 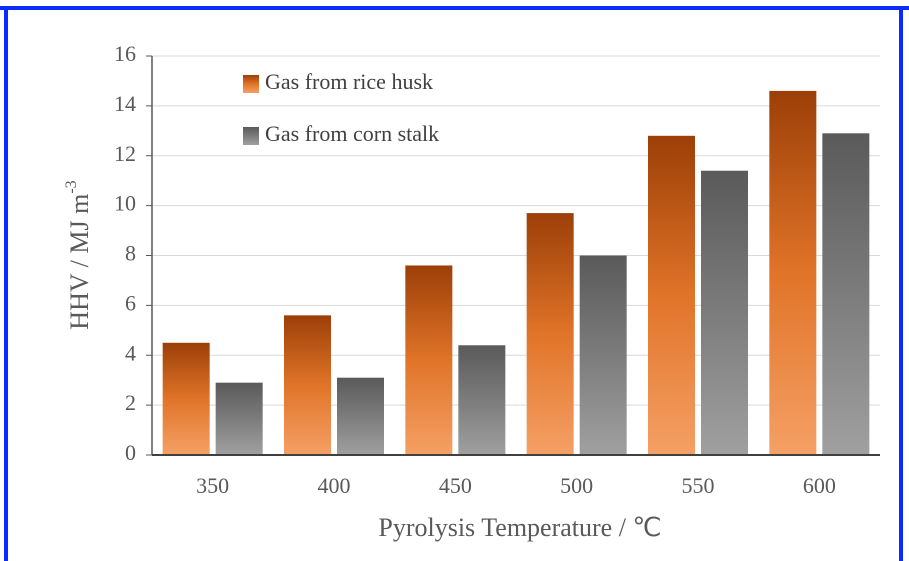 I want to click on y-tick-label: 10, so click(x=125, y=203).